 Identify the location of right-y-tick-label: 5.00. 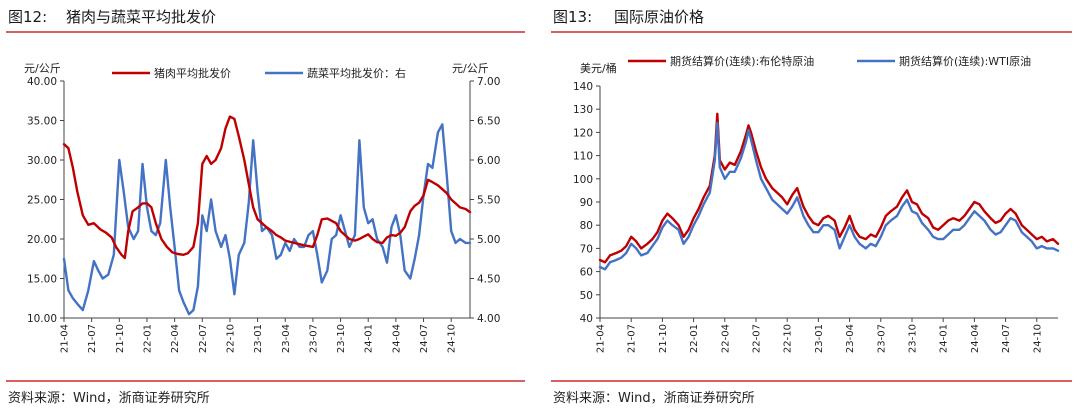
(488, 240).